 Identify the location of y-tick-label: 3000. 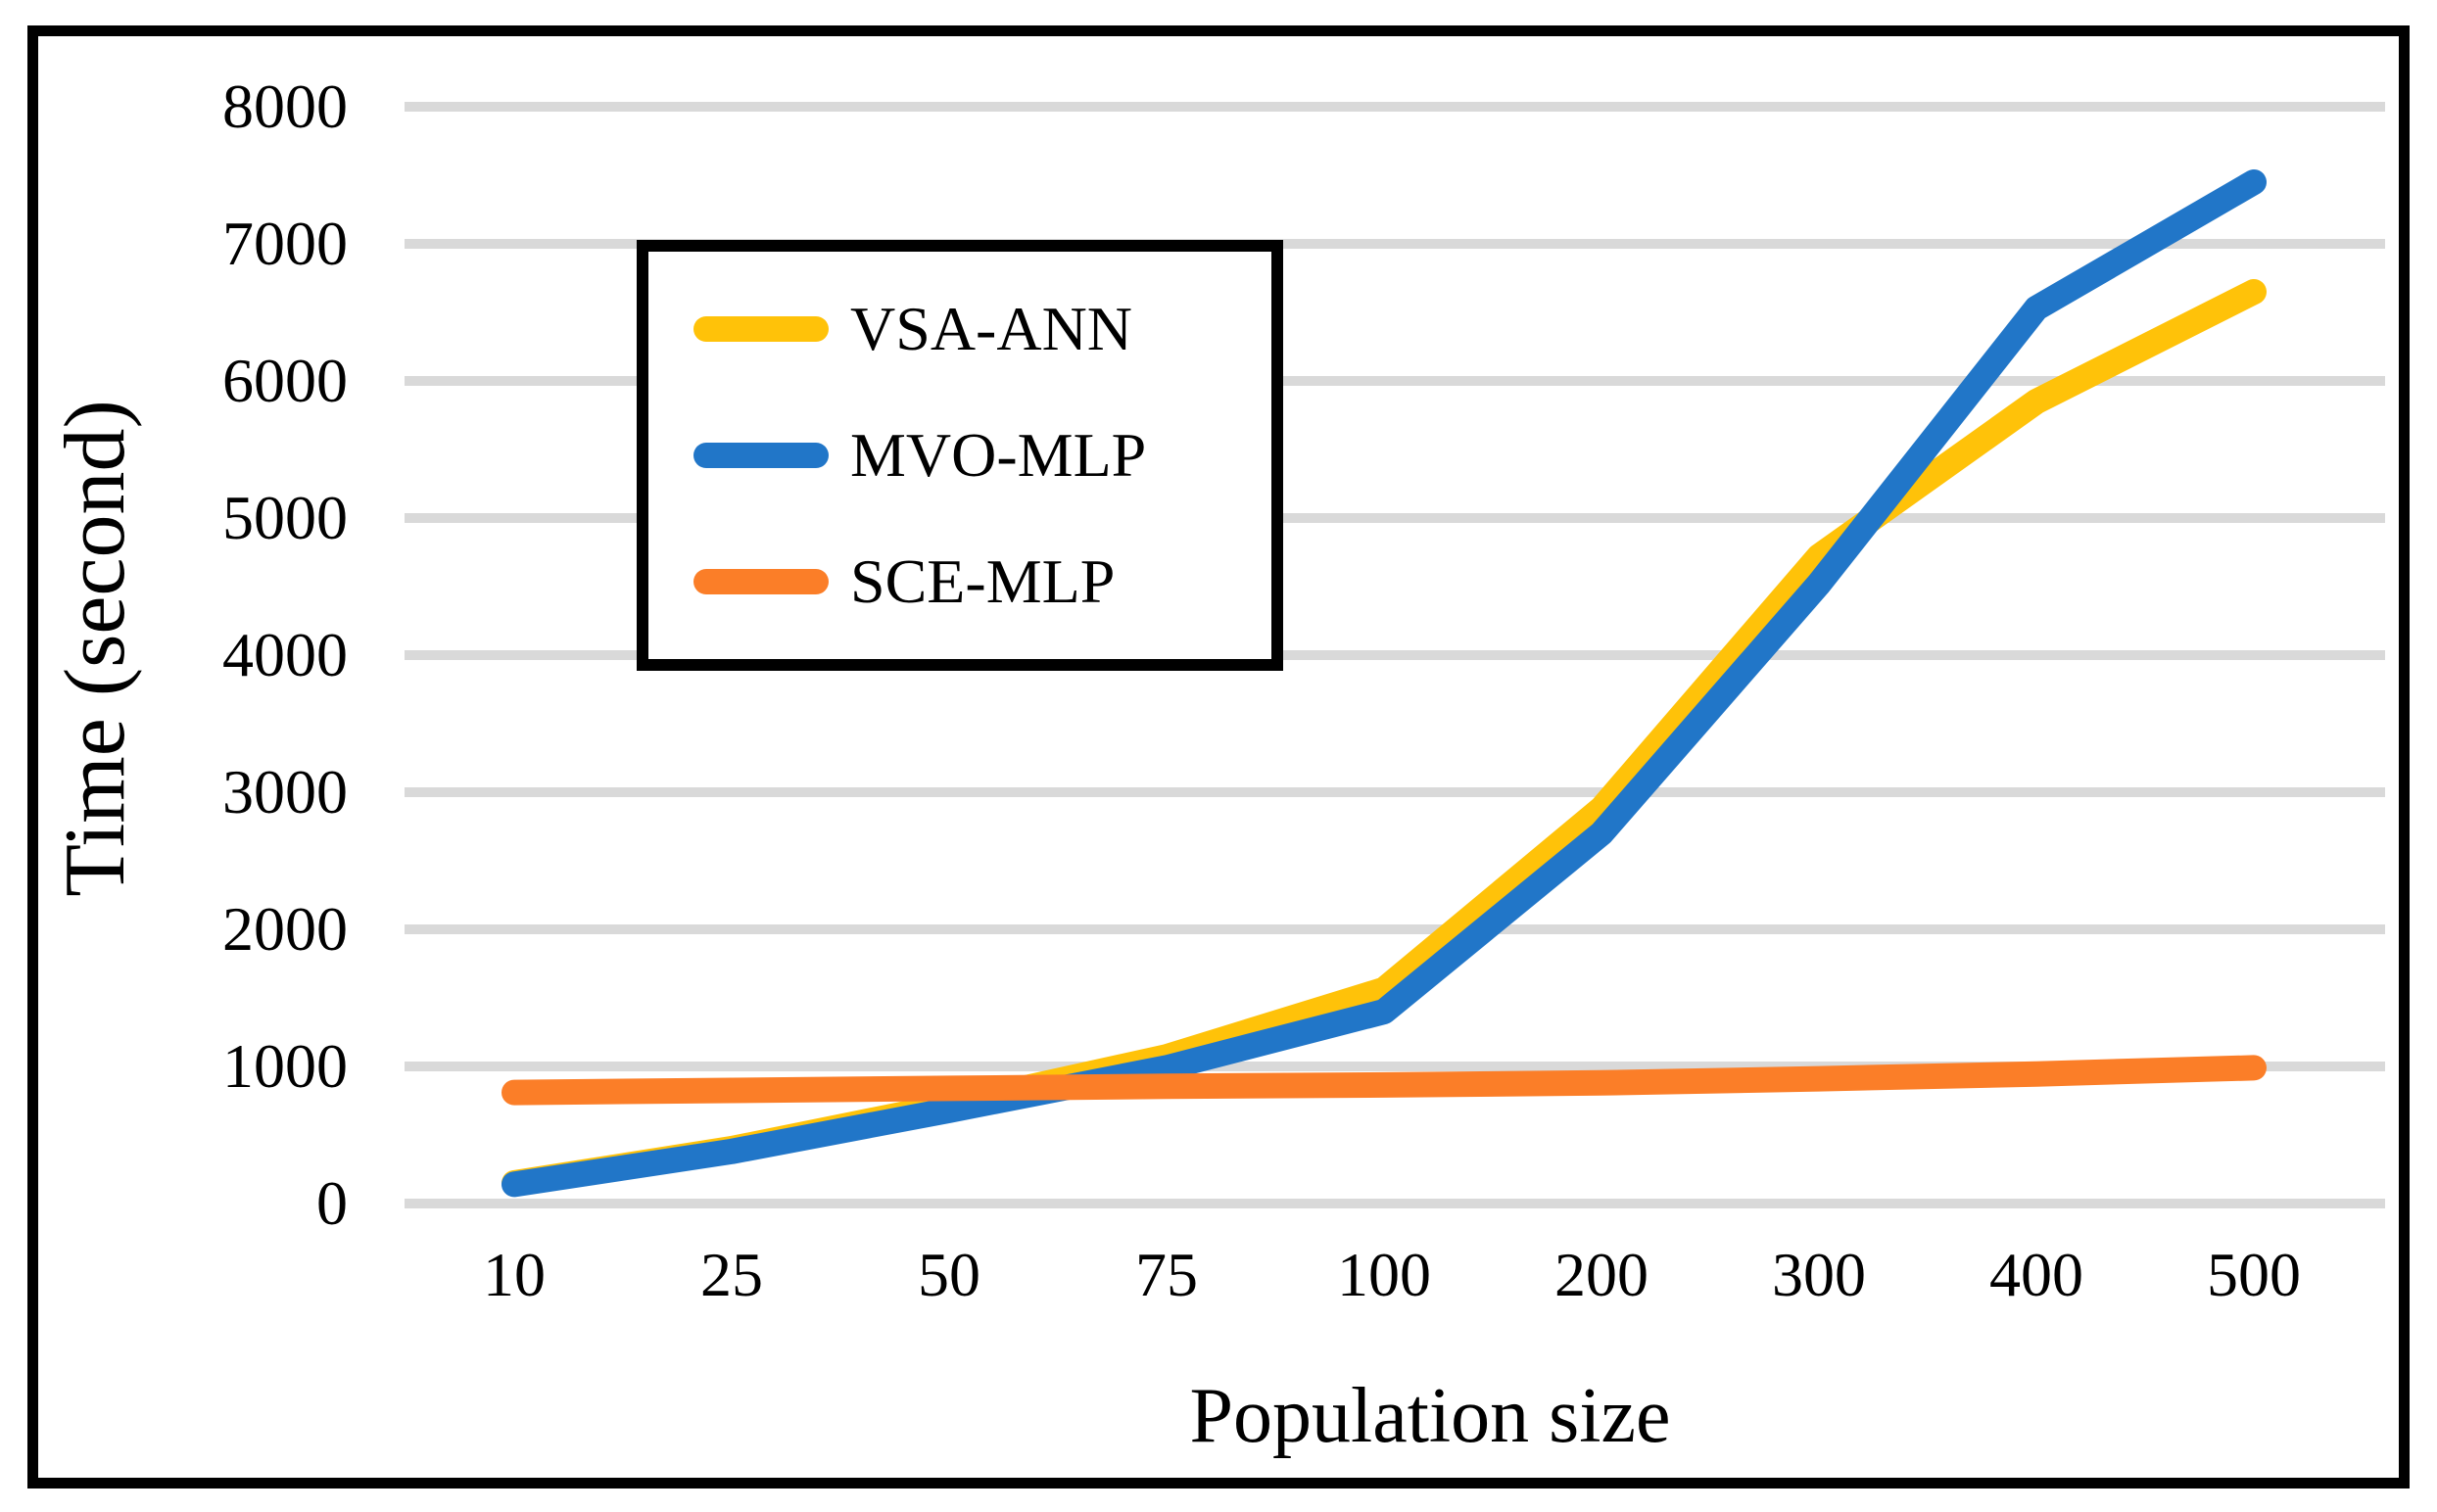
(285, 792).